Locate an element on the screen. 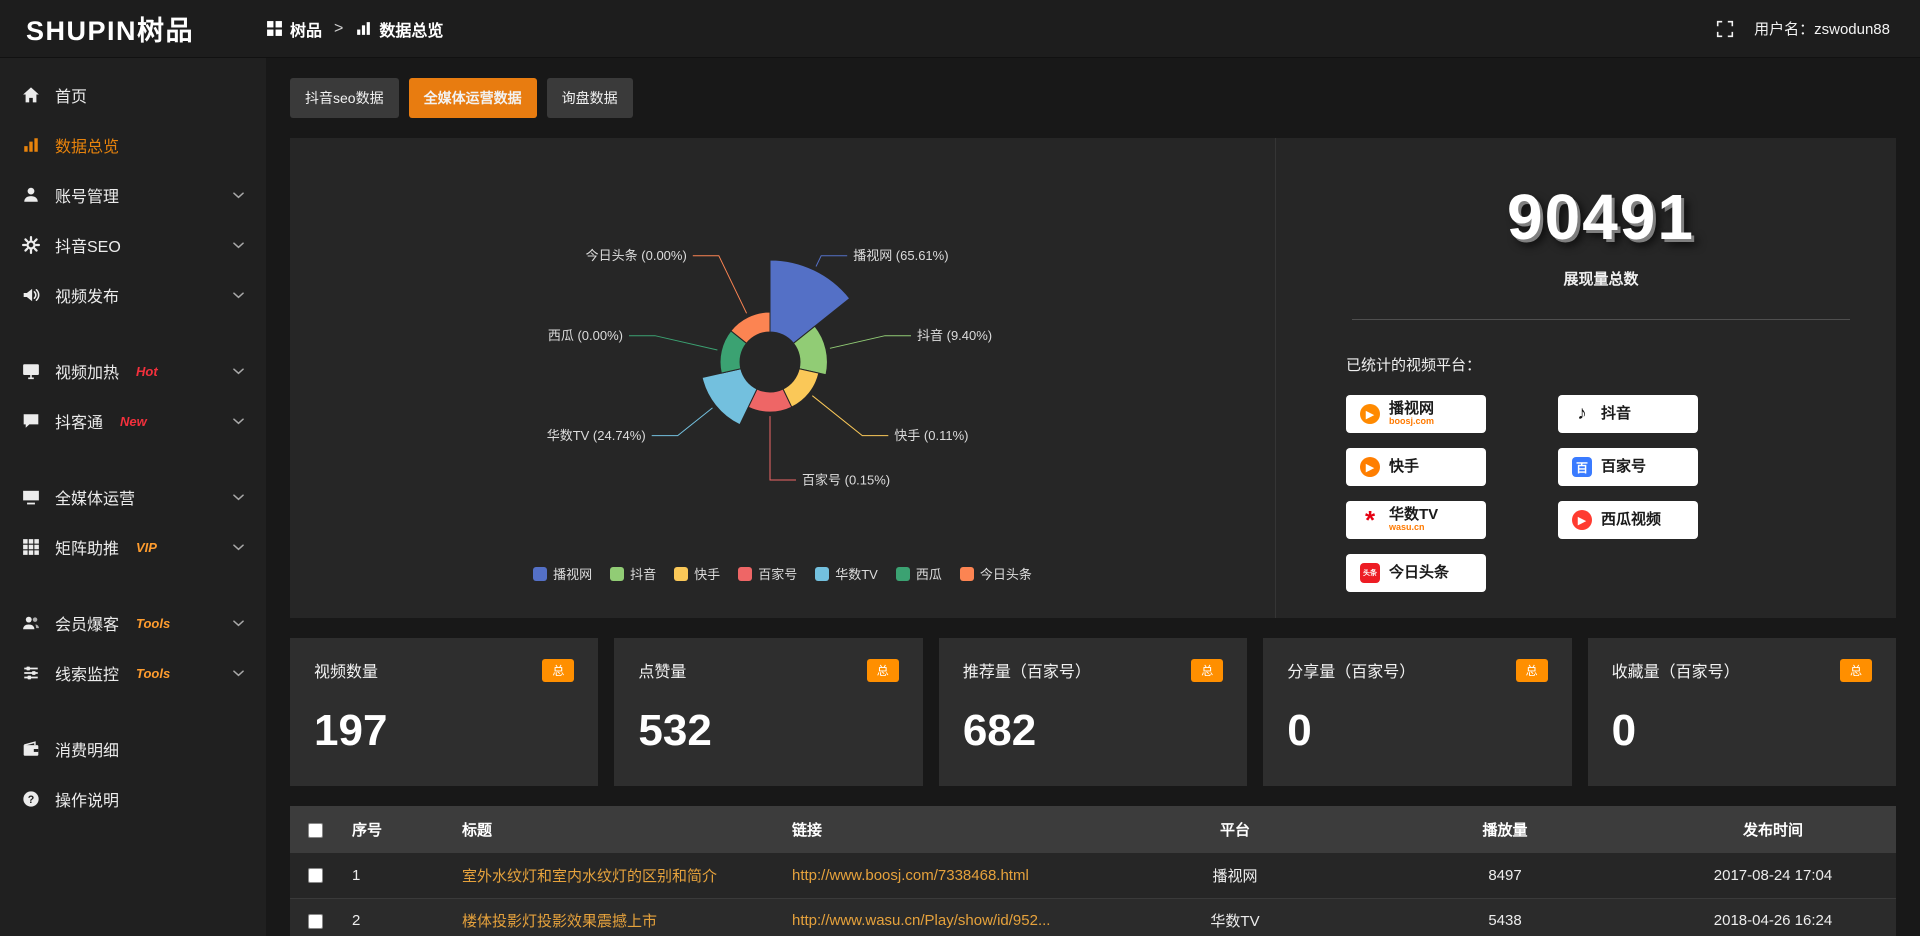 This screenshot has width=1920, height=936. divider is located at coordinates (1601, 319).